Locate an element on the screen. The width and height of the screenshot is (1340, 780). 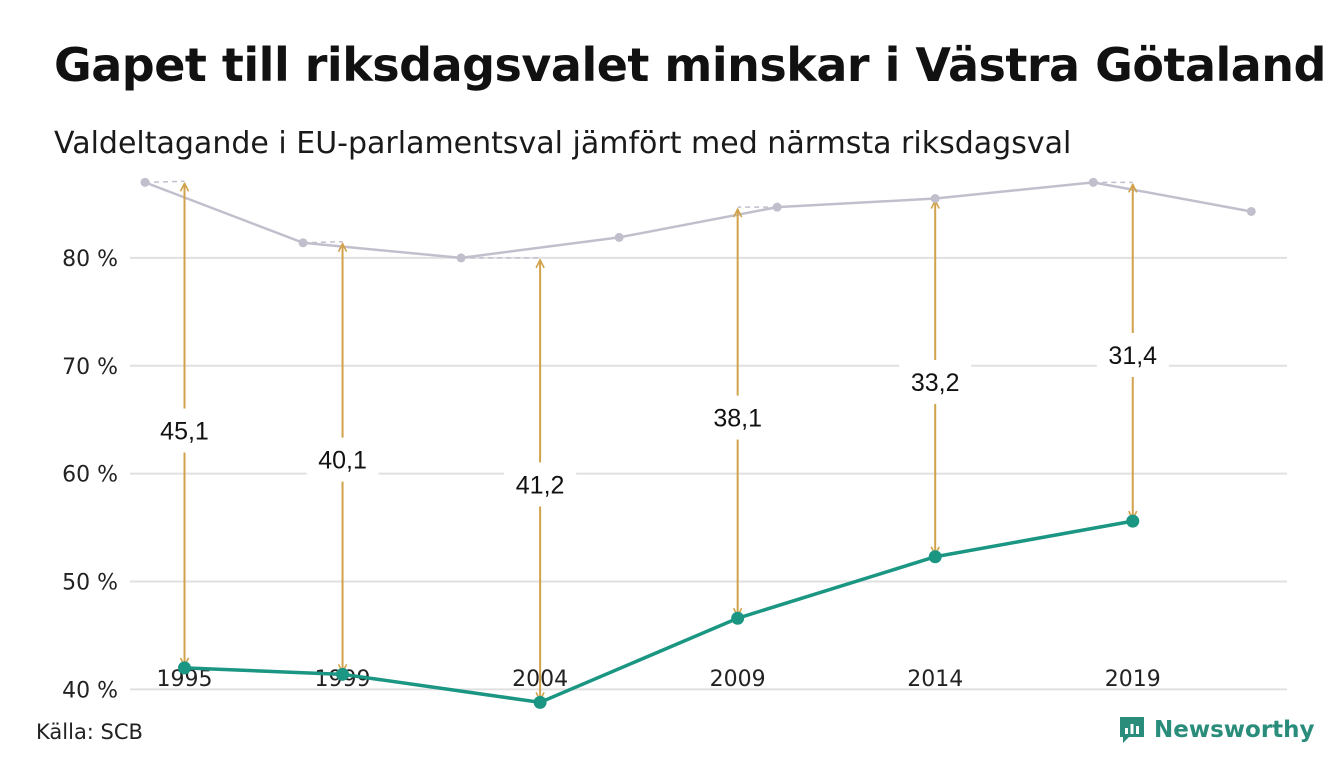
gap-value-label: 45,1 is located at coordinates (184, 432).